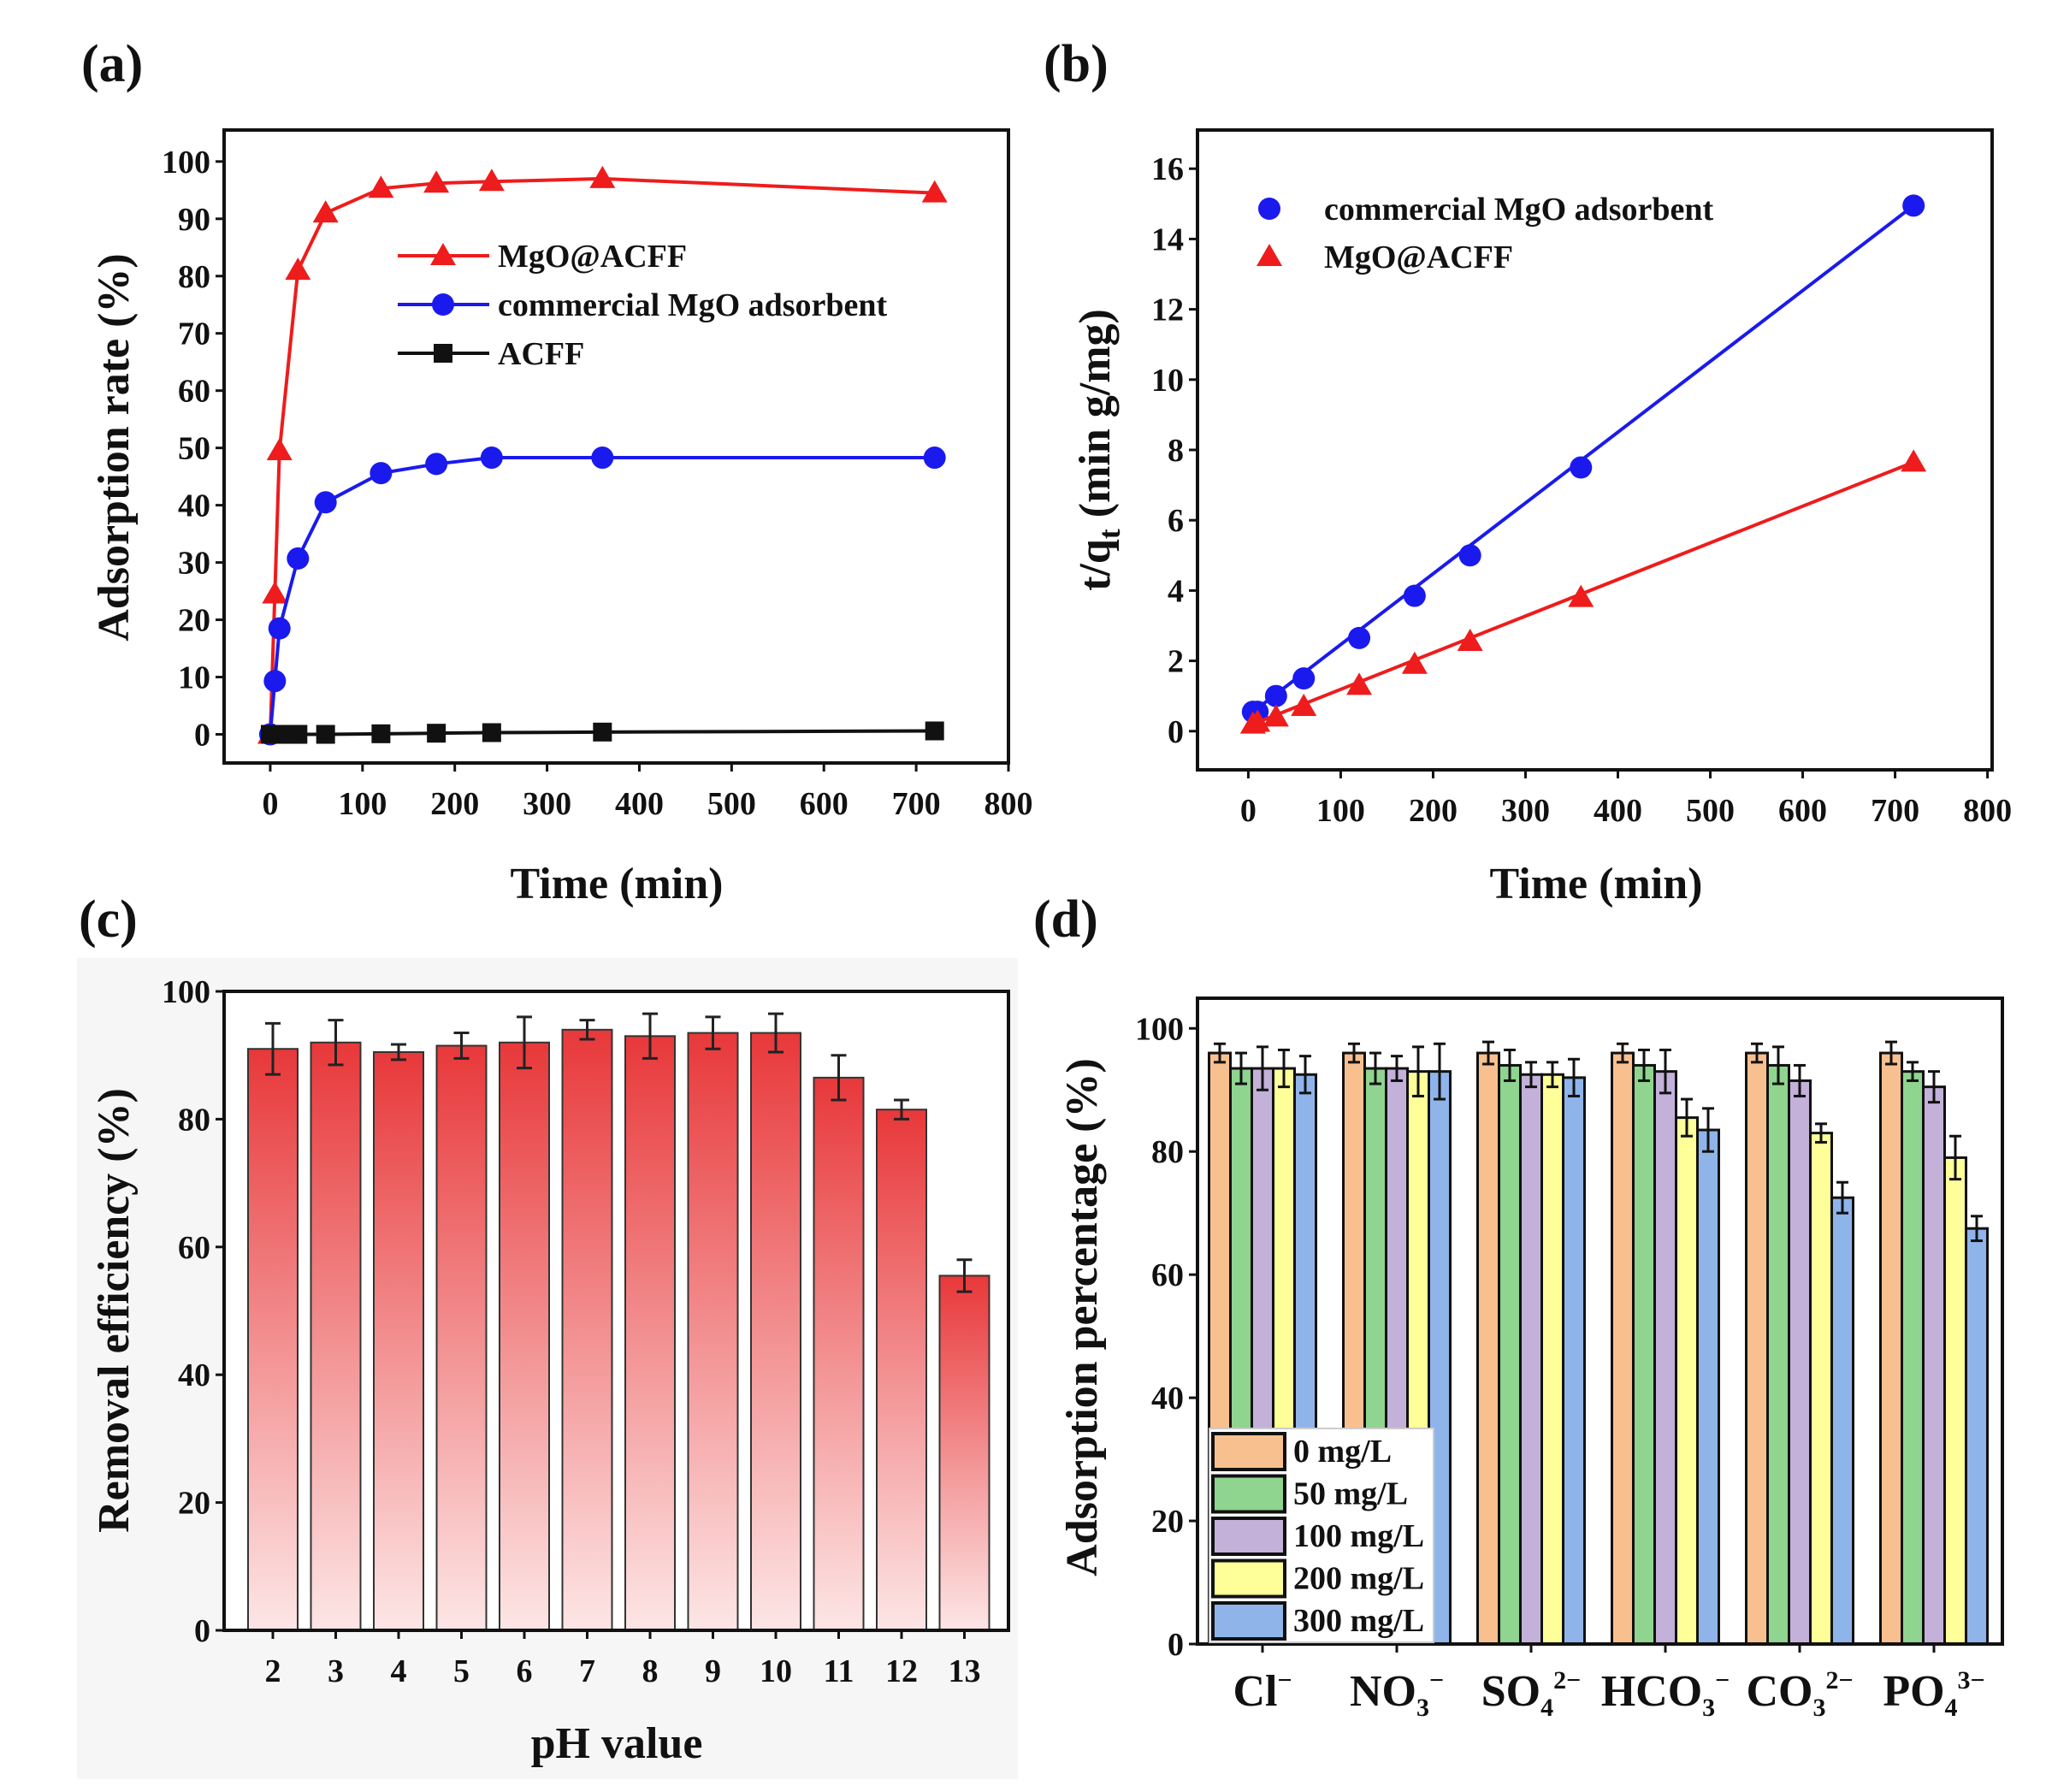 The width and height of the screenshot is (2046, 1792). What do you see at coordinates (1176, 591) in the screenshot?
I see `y-tick-label: 4` at bounding box center [1176, 591].